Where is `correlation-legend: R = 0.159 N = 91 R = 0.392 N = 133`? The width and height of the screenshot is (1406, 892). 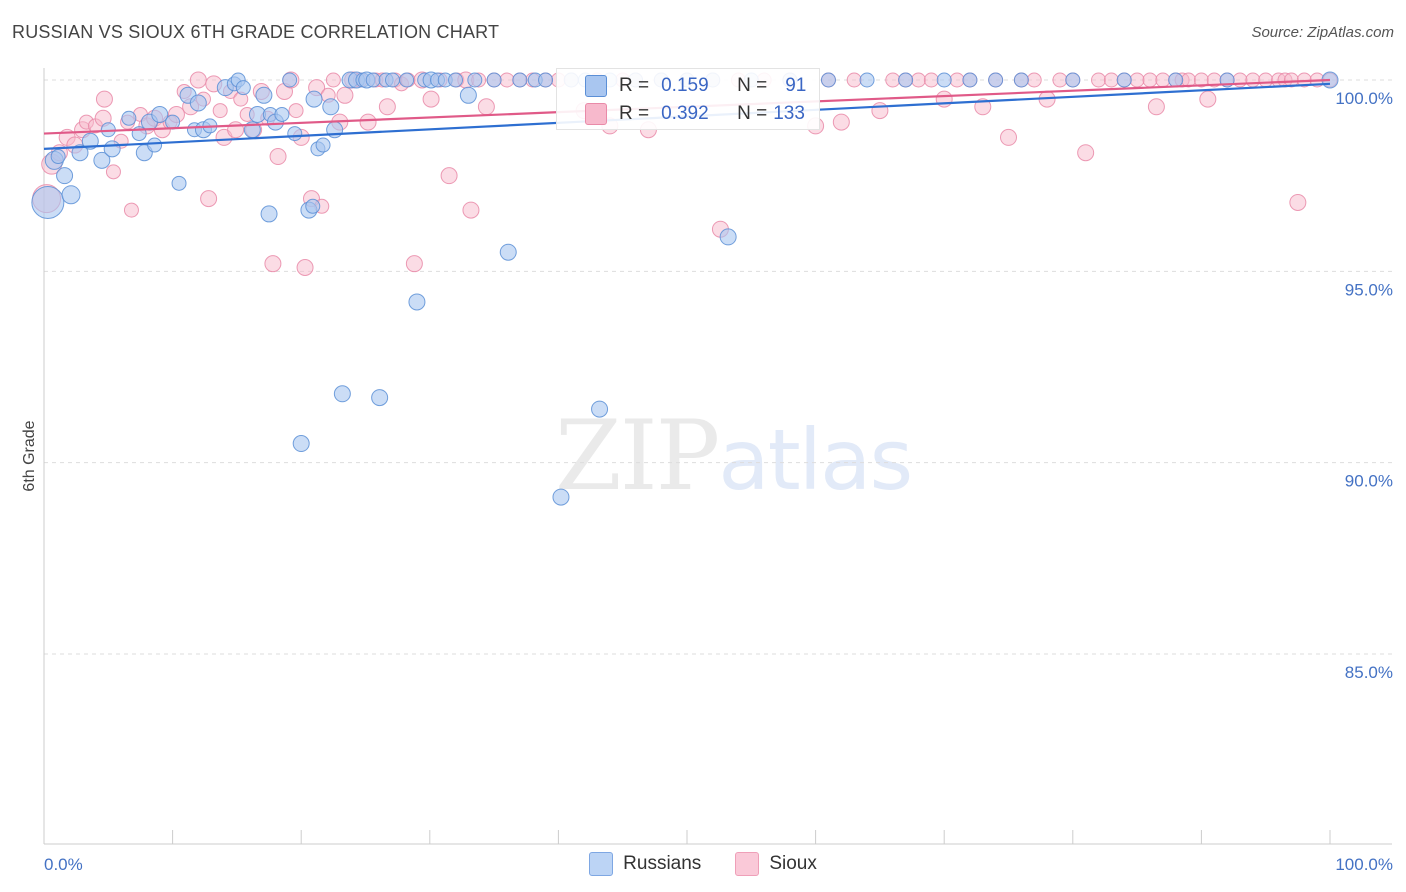
correlation-legend: R = 0.159 N = 91 R = 0.392 N = 133 is located at coordinates (688, 99).